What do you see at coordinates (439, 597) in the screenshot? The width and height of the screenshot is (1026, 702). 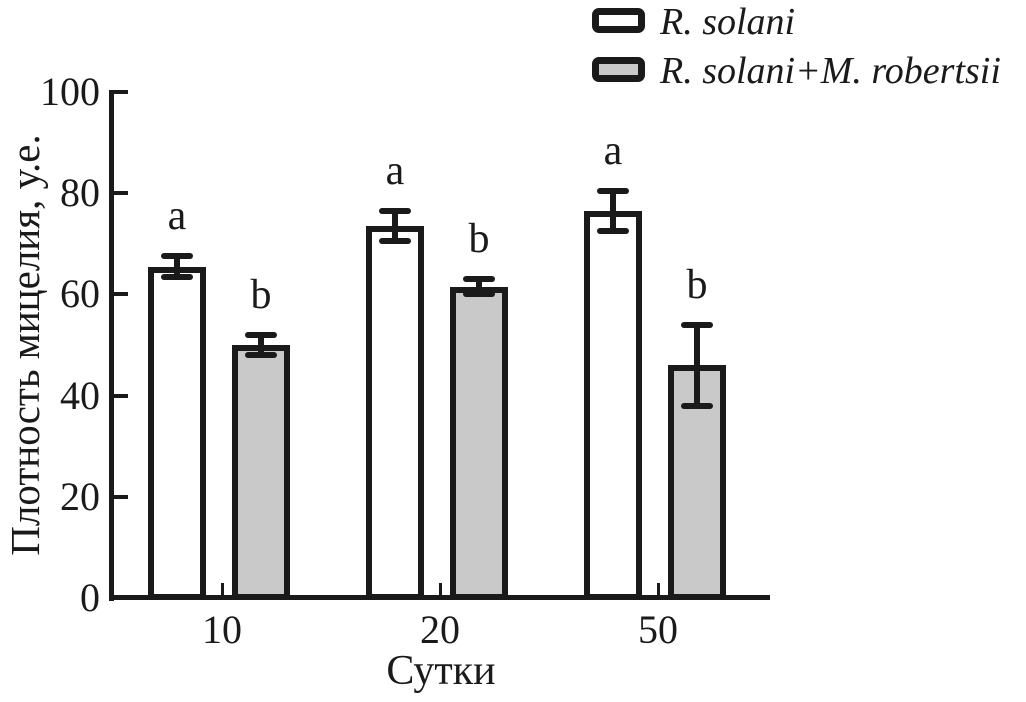 I see `x-axis-line` at bounding box center [439, 597].